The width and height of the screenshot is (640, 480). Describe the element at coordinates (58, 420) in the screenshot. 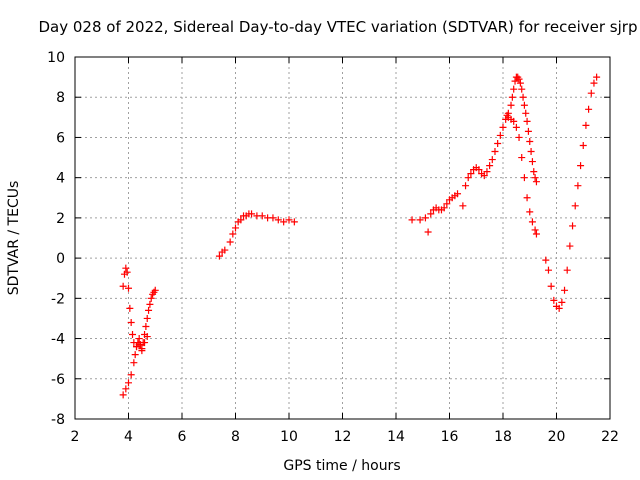

I see `y-tick-label: -8` at that location.